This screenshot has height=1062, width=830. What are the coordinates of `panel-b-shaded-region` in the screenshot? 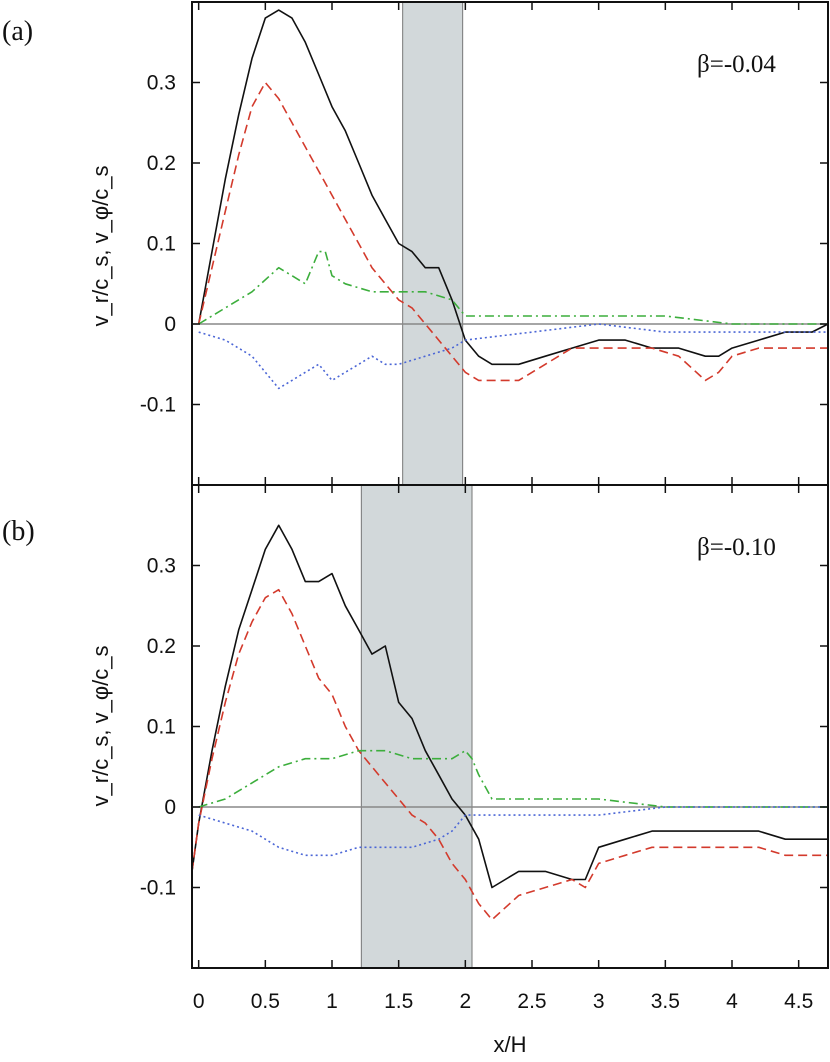 It's located at (416, 726).